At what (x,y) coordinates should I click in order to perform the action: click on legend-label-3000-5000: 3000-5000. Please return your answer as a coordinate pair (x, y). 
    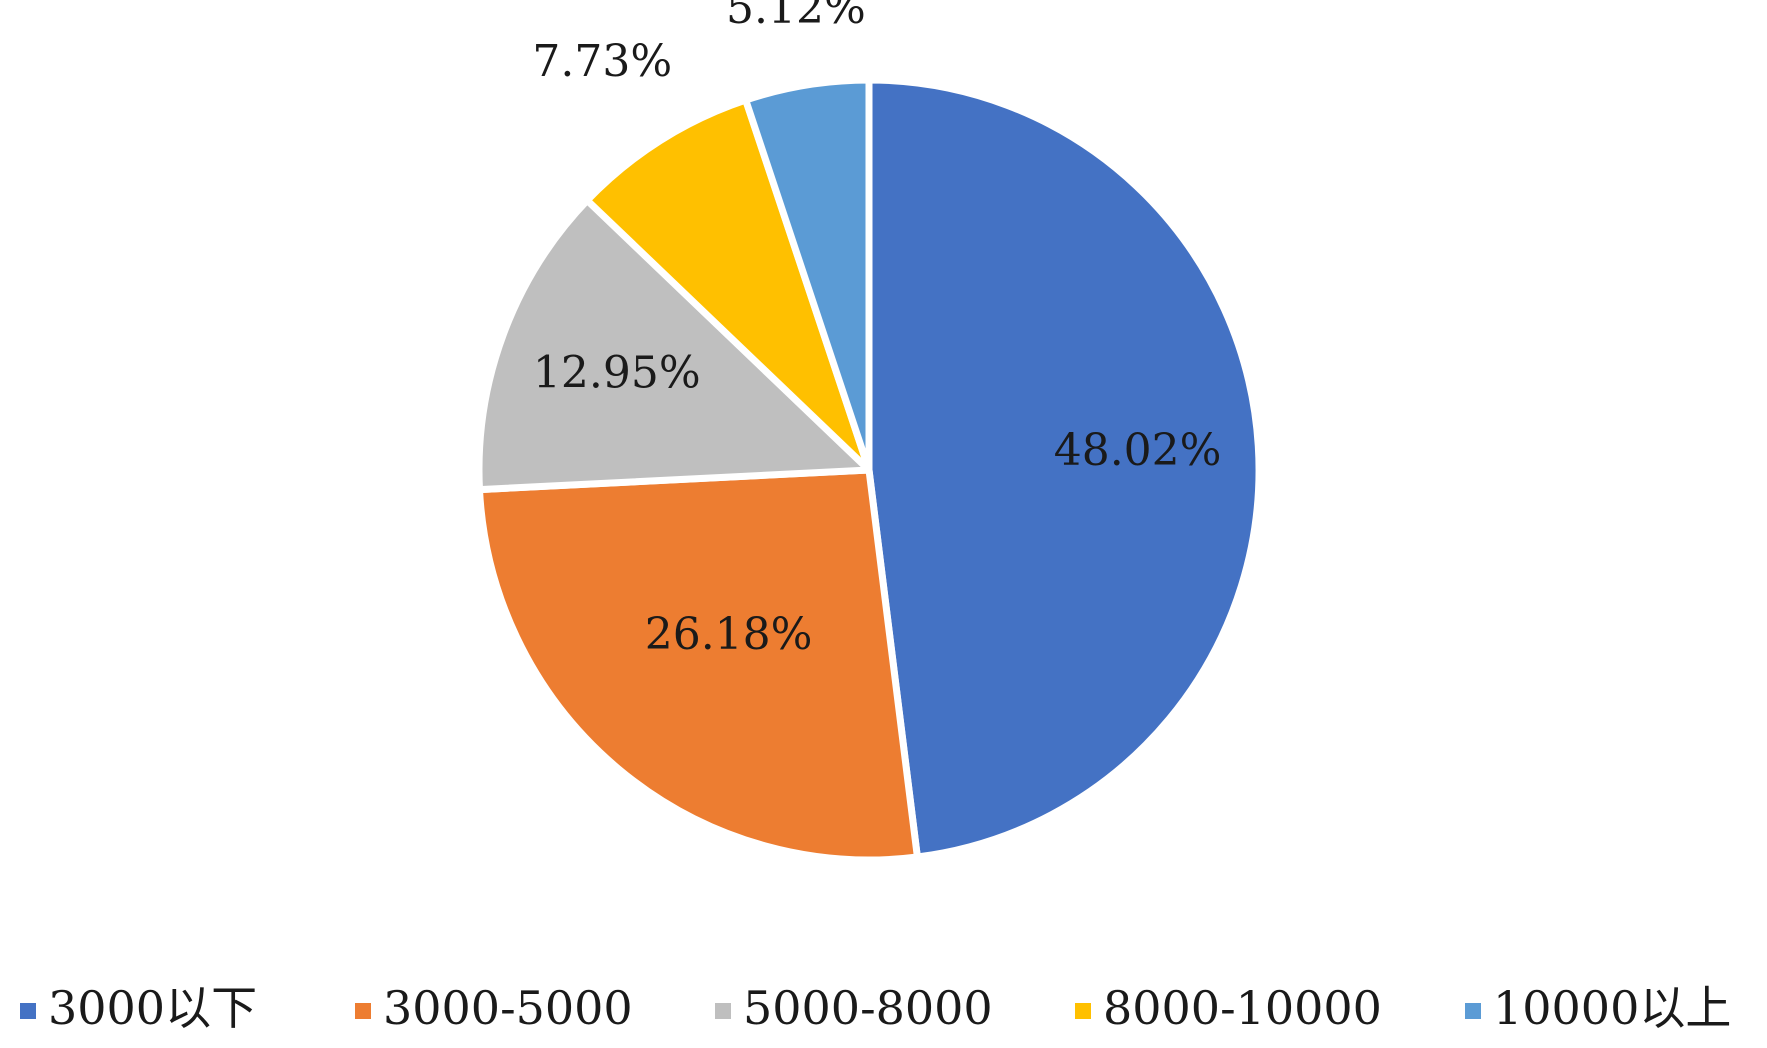
    Looking at the image, I should click on (508, 1008).